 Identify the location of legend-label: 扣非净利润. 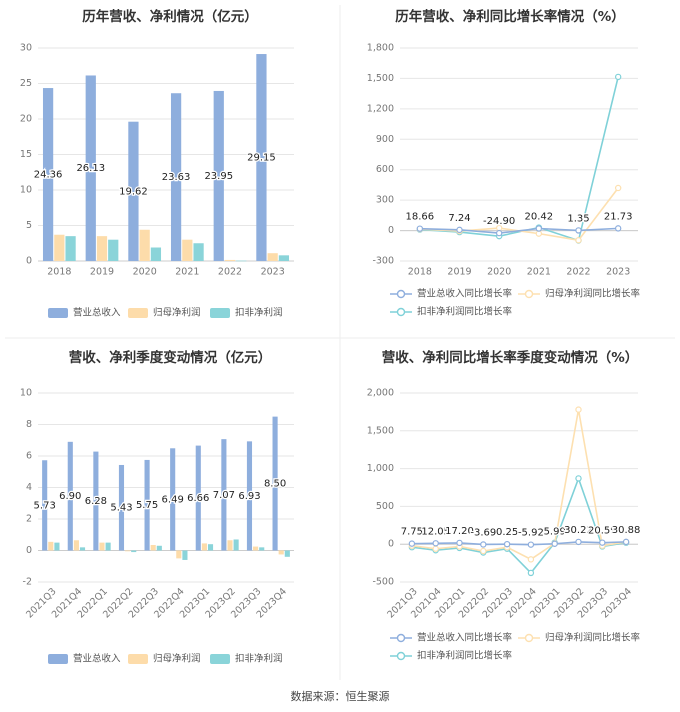
(259, 313).